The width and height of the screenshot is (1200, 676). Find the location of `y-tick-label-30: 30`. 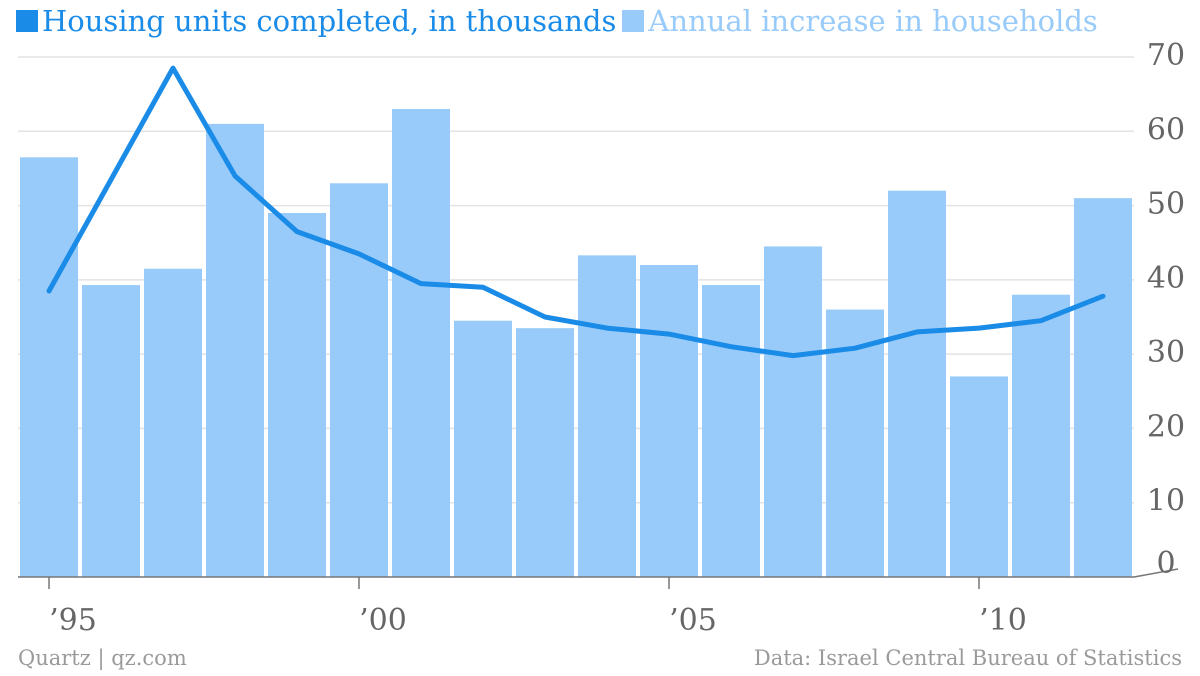

y-tick-label-30: 30 is located at coordinates (1166, 352).